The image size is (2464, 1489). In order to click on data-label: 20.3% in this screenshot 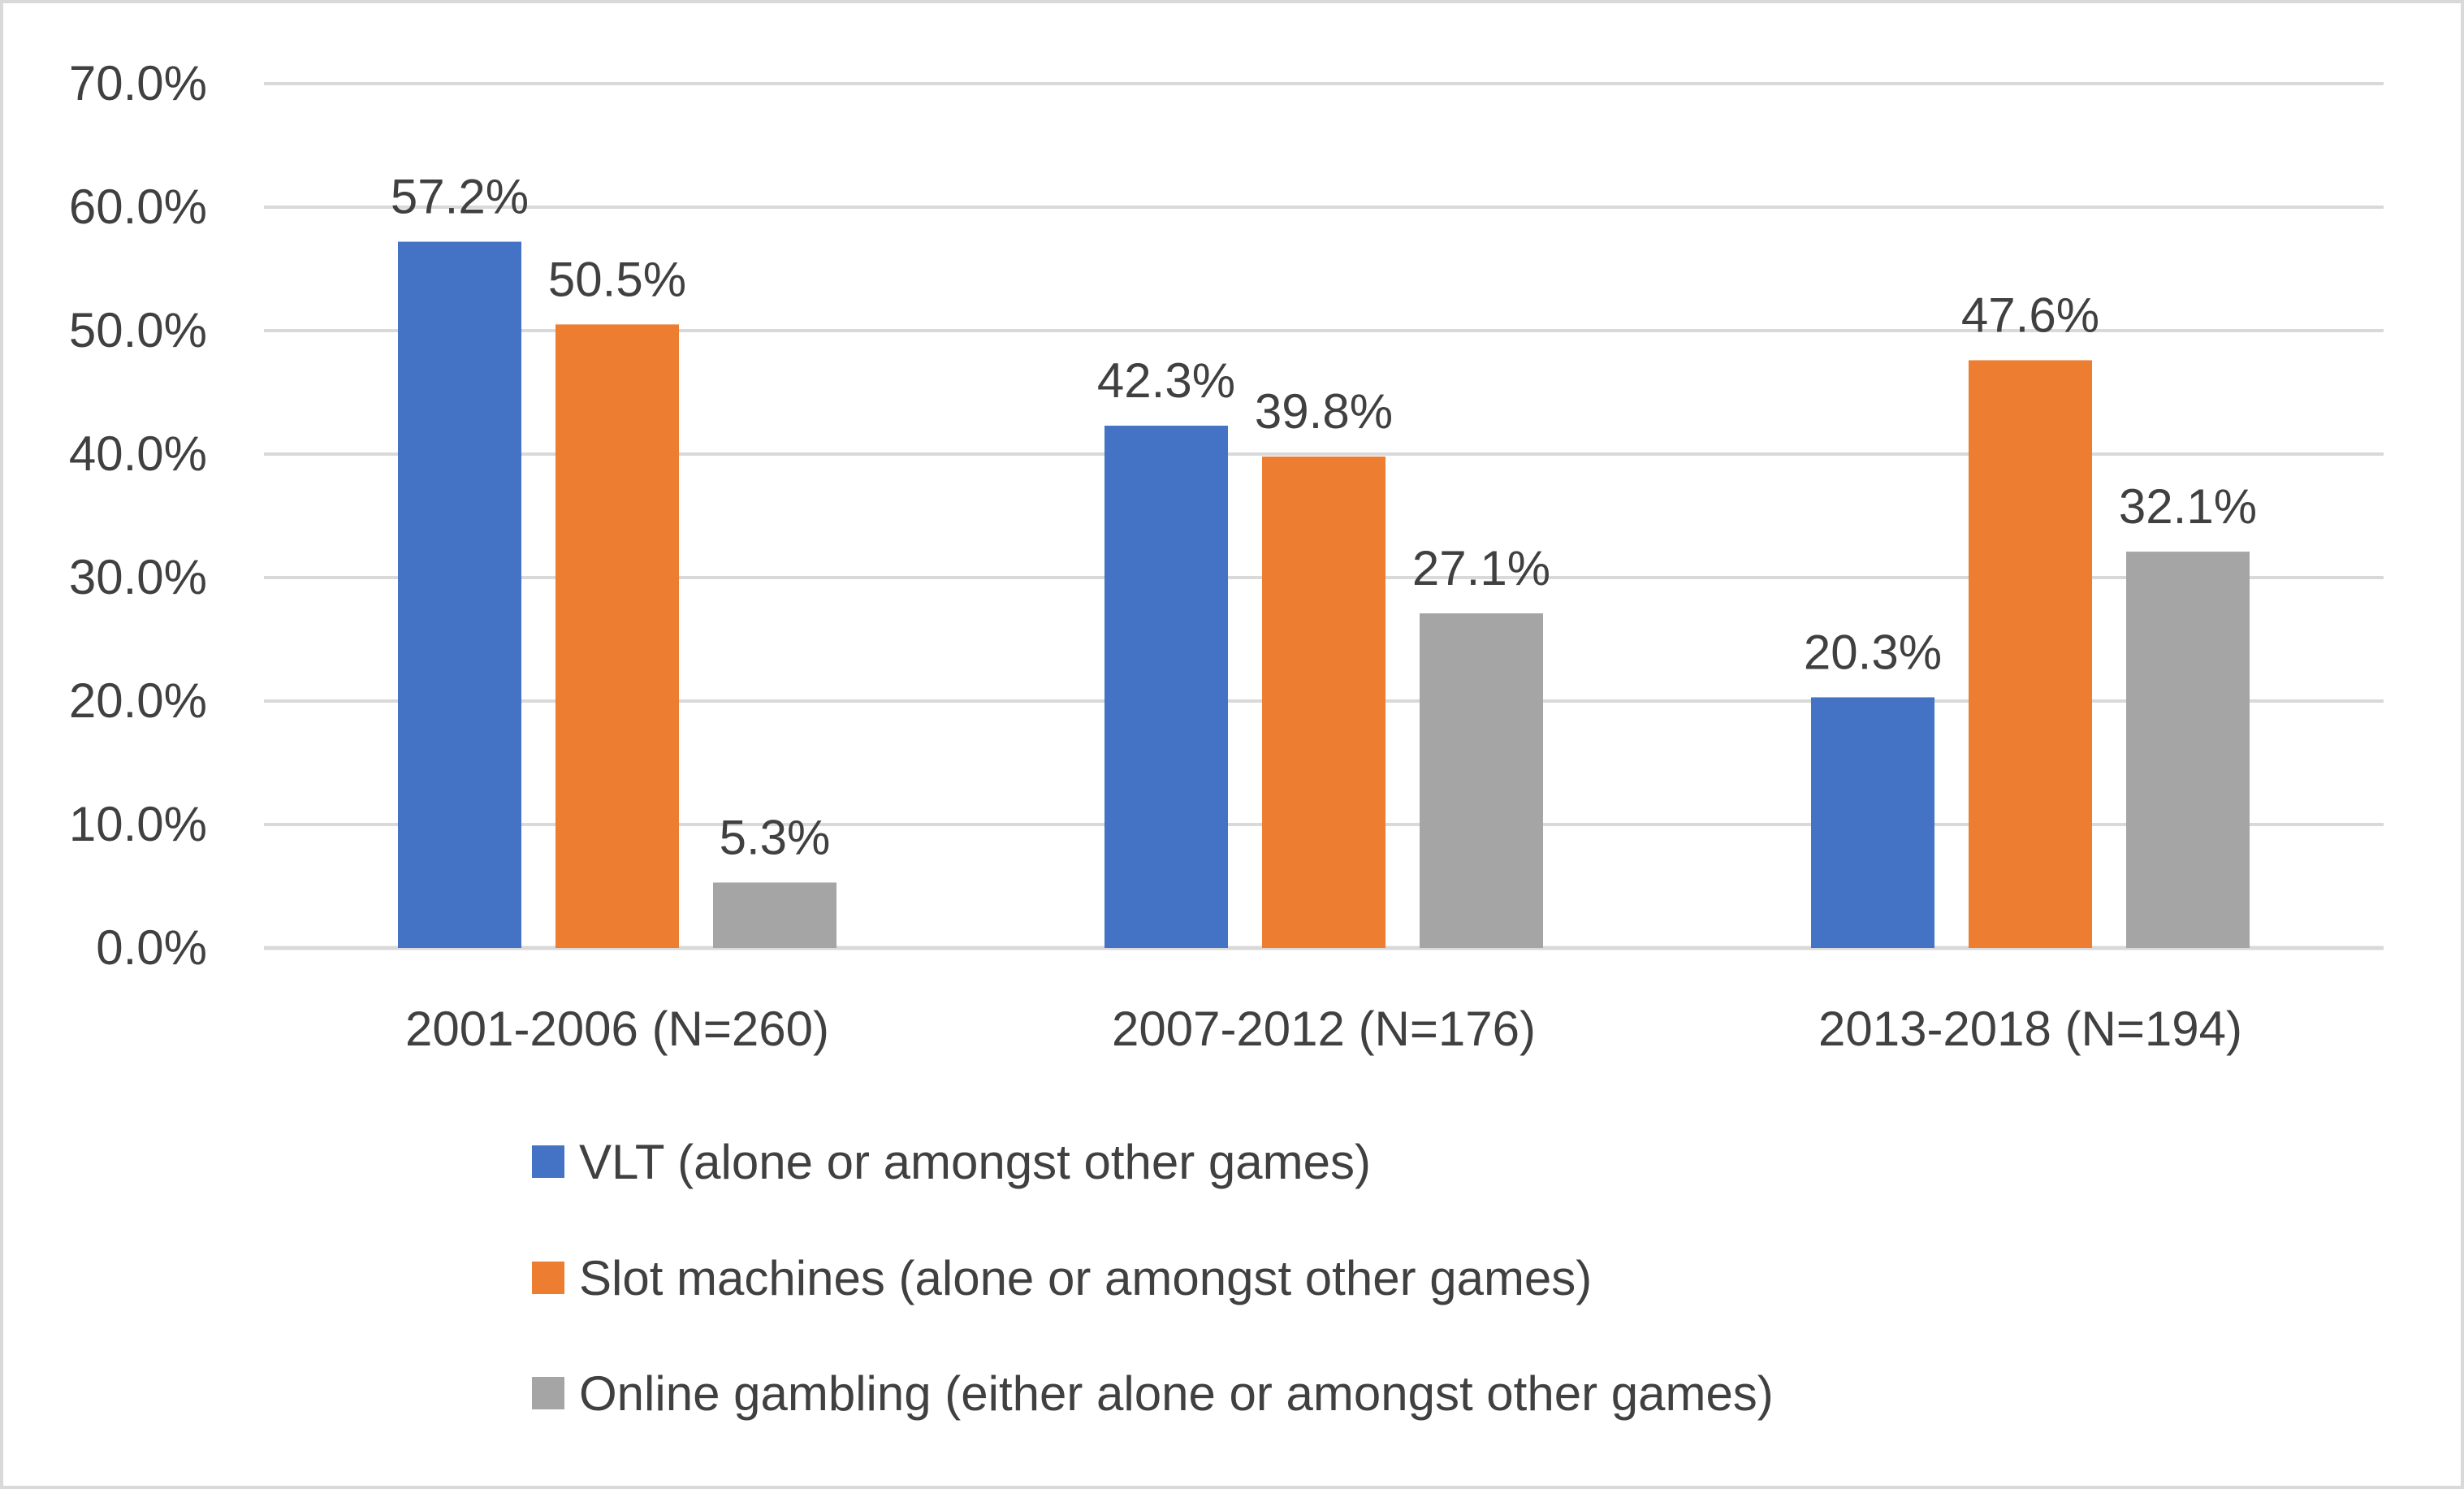, I will do `click(1873, 652)`.